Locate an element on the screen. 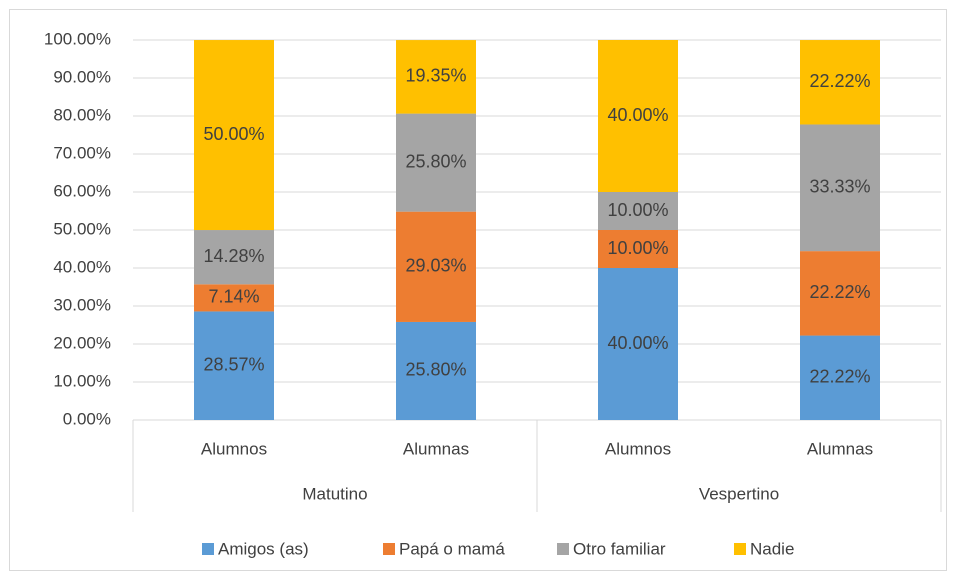 The height and width of the screenshot is (579, 956). y-tick-label: 70.00% is located at coordinates (82, 152).